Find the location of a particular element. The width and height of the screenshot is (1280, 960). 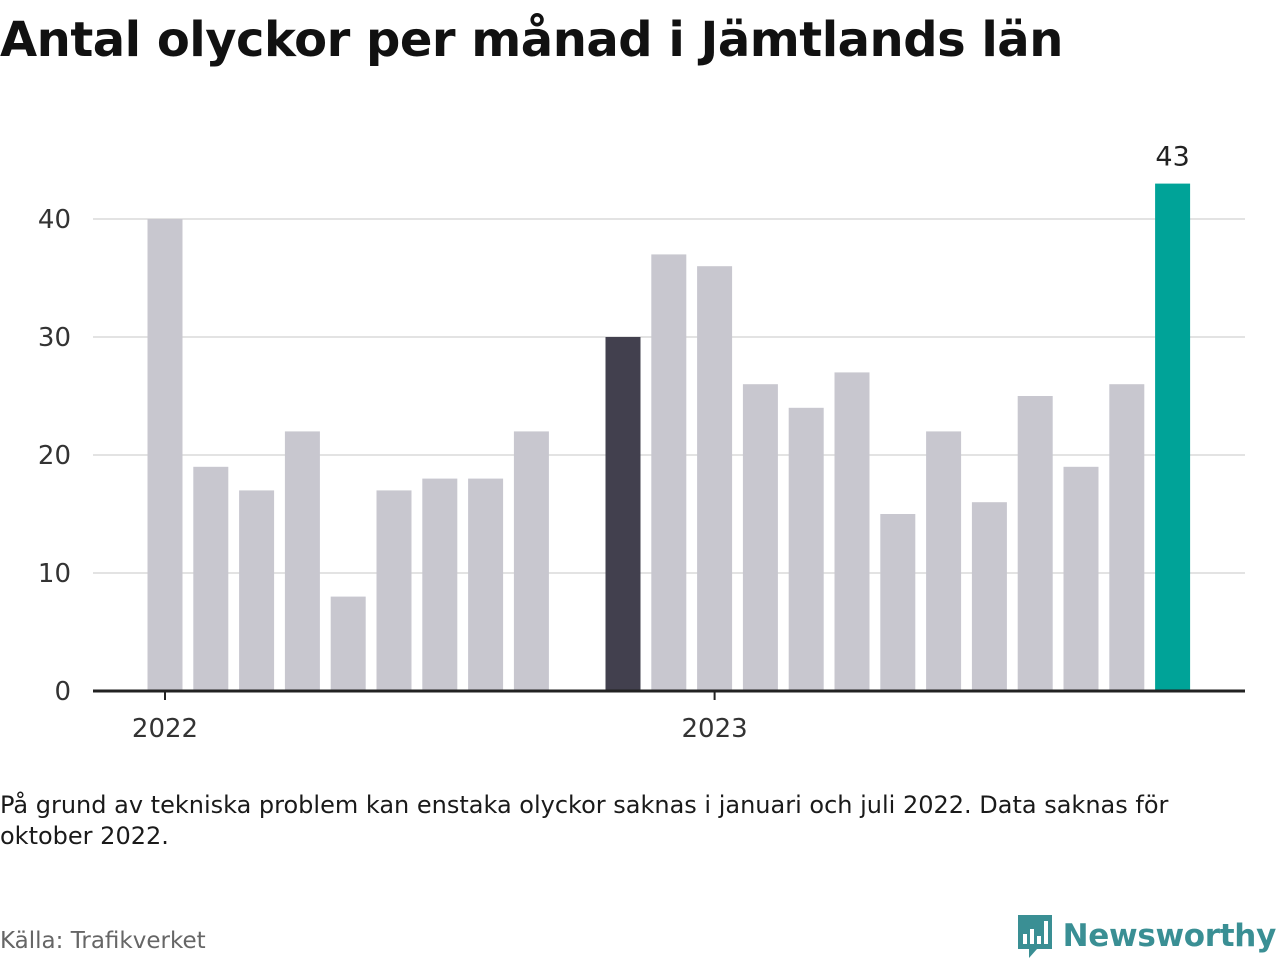

data-labels: 43 is located at coordinates (1172, 157).